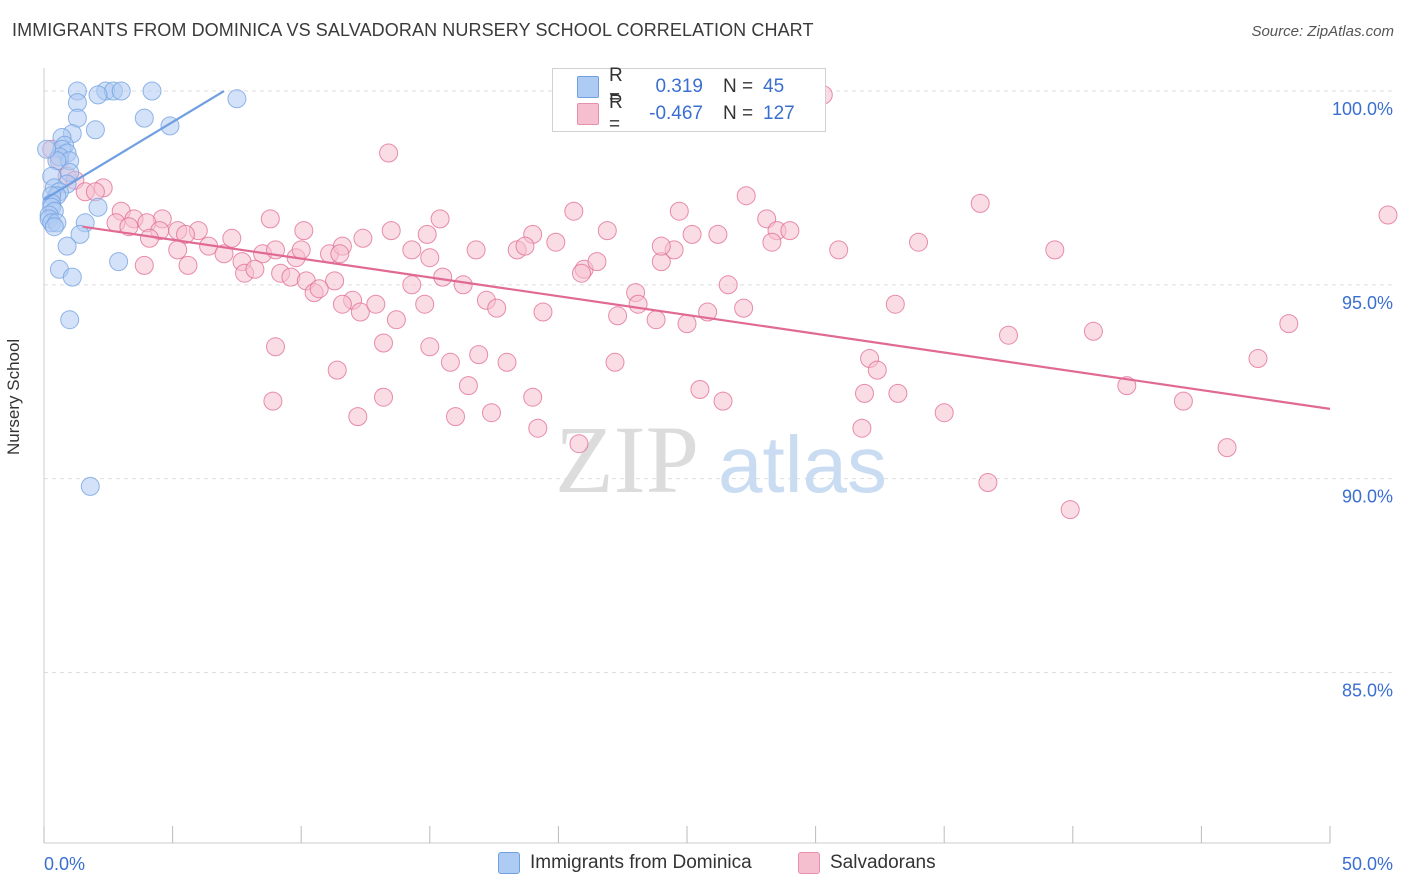  Describe the element at coordinates (641, 862) in the screenshot. I see `legend-label-dominica: Immigrants from Dominica` at that location.